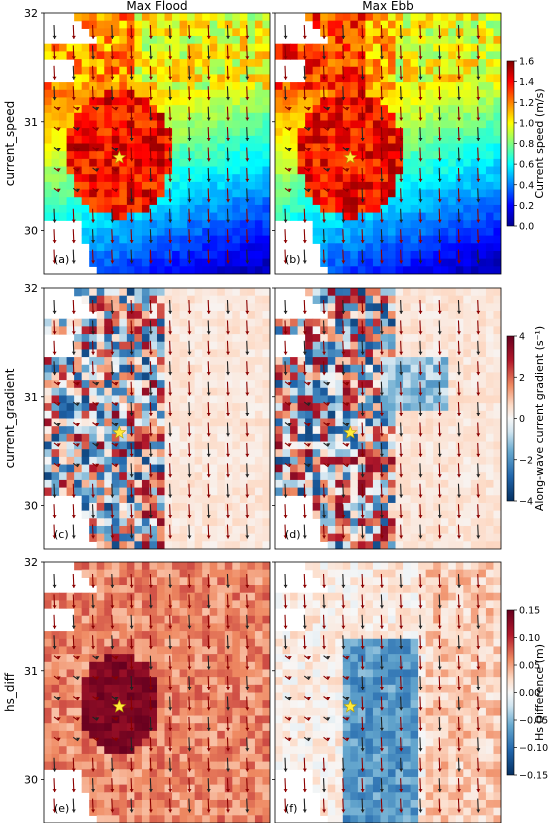  I want to click on colorbar-tick-label: −0.05, so click(533, 721).